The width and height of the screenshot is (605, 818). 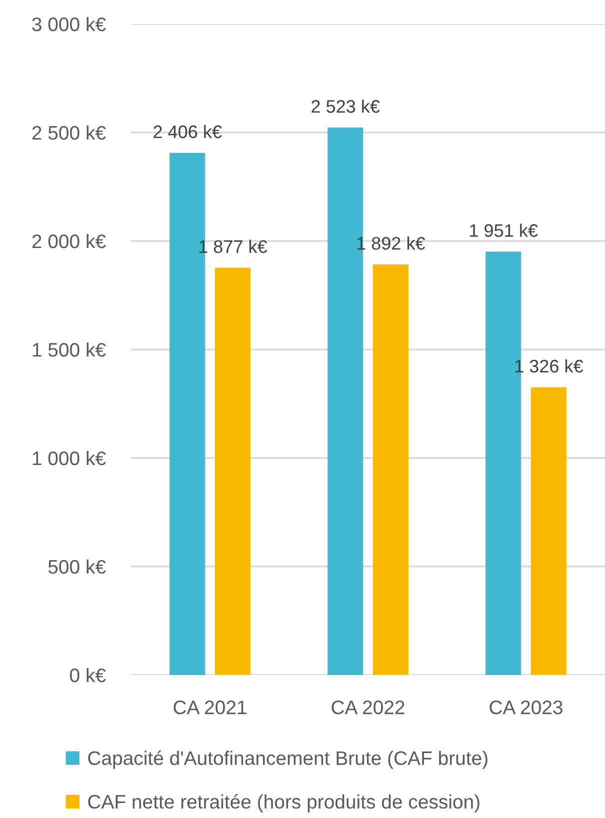 What do you see at coordinates (69, 349) in the screenshot?
I see `y-tick-label: 1 500 k€` at bounding box center [69, 349].